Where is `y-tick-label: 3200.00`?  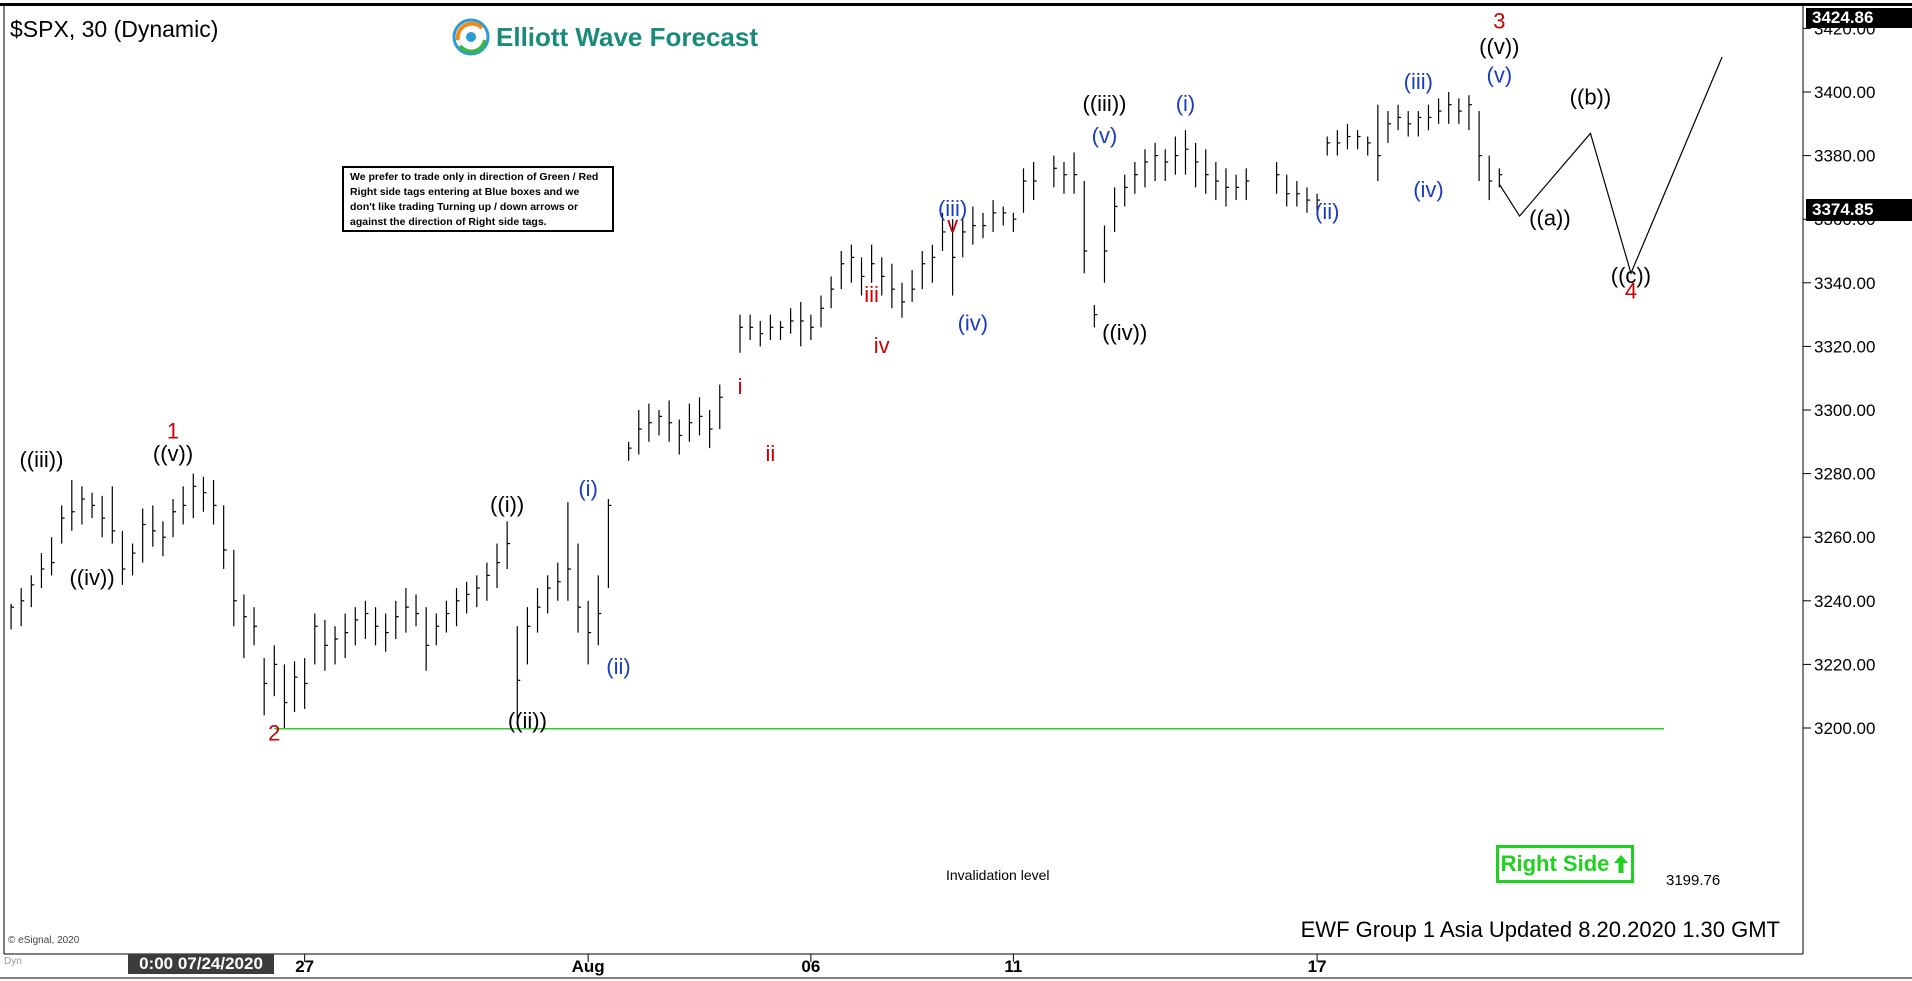
y-tick-label: 3200.00 is located at coordinates (1844, 728).